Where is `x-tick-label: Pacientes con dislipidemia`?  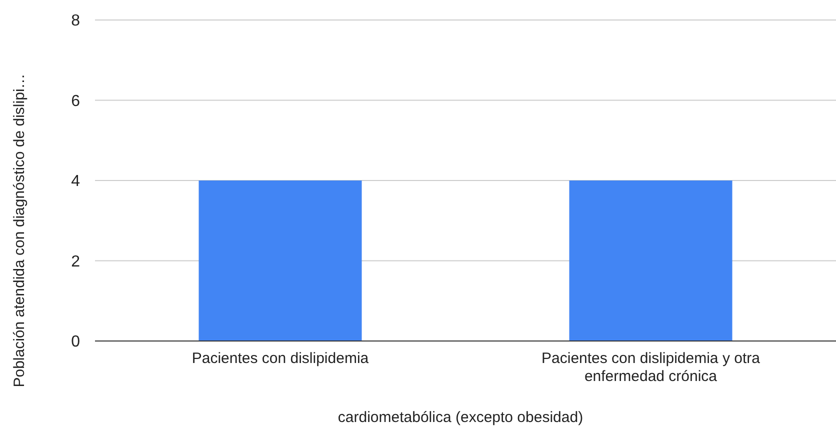
x-tick-label: Pacientes con dislipidemia is located at coordinates (281, 358).